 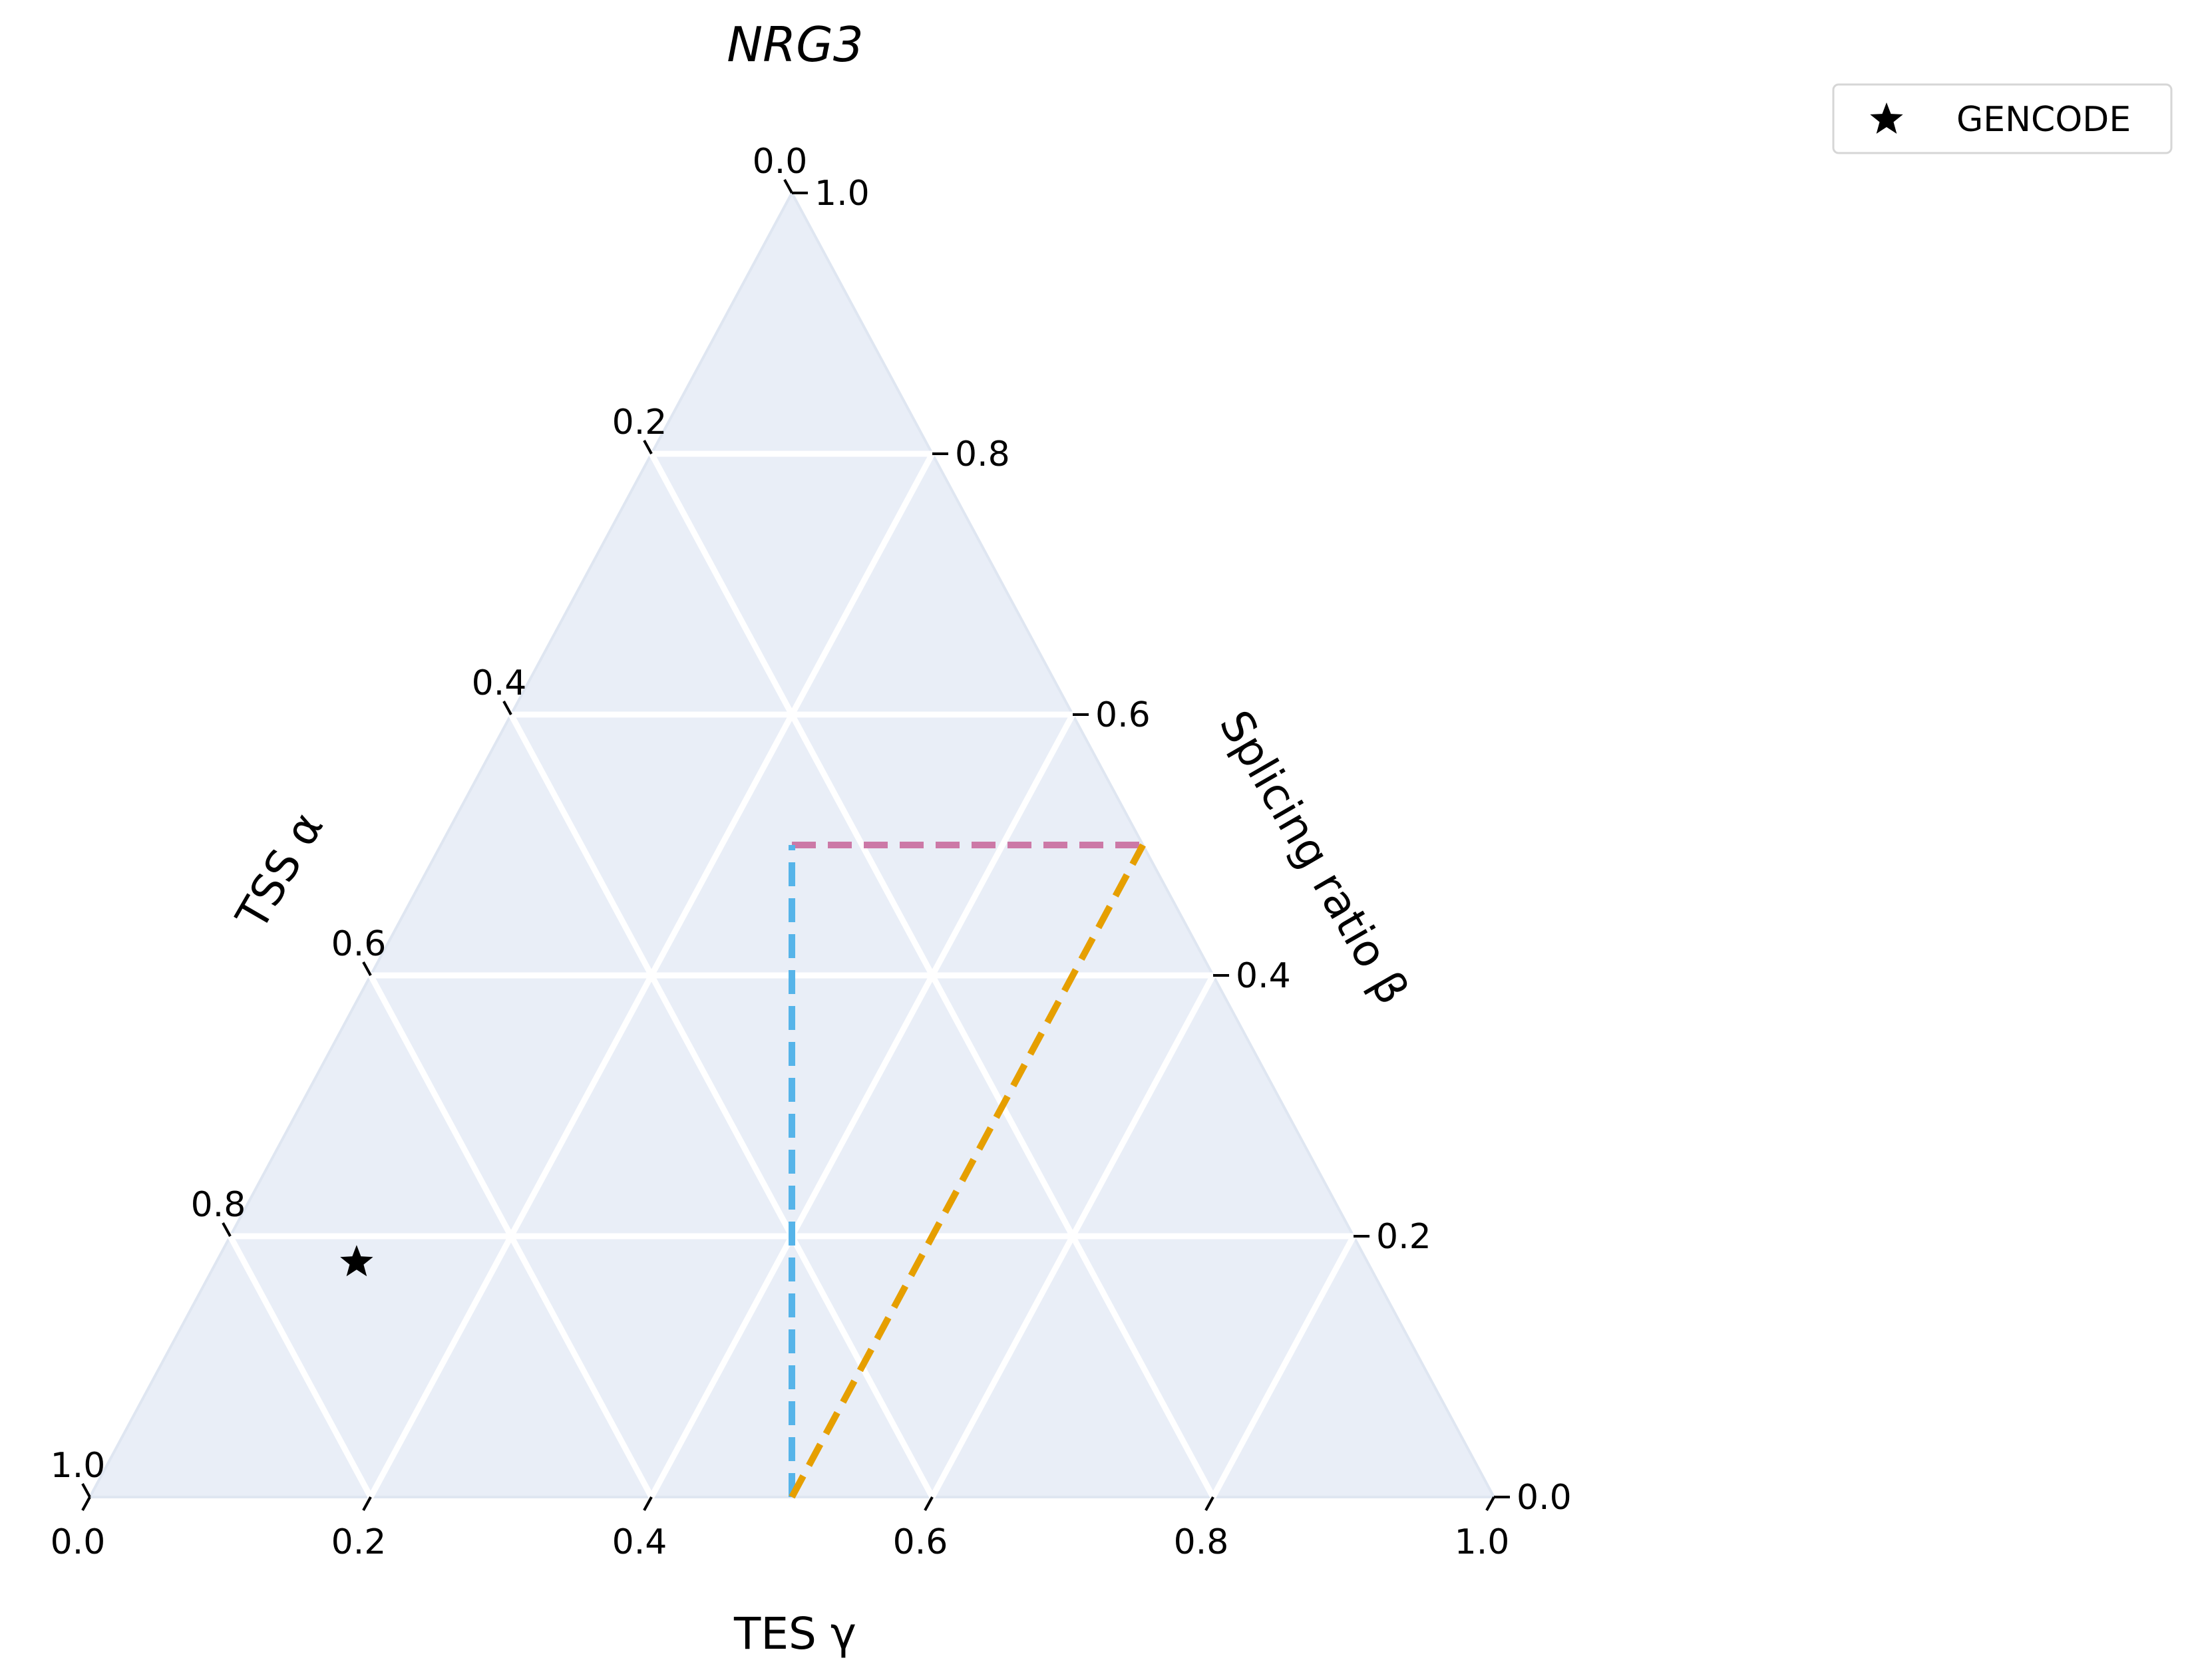 I want to click on legend: GENCODE, so click(x=2002, y=119).